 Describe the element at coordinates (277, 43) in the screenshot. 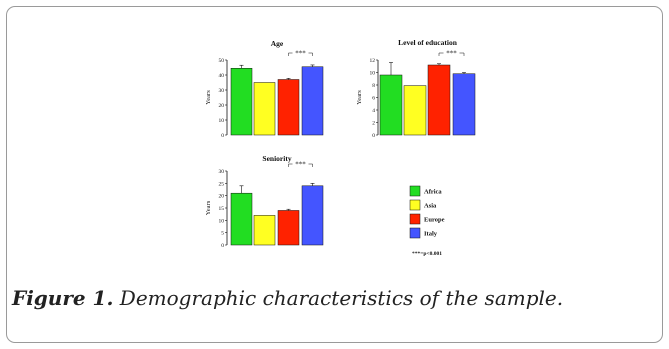

I see `chart-title-age: Age` at that location.